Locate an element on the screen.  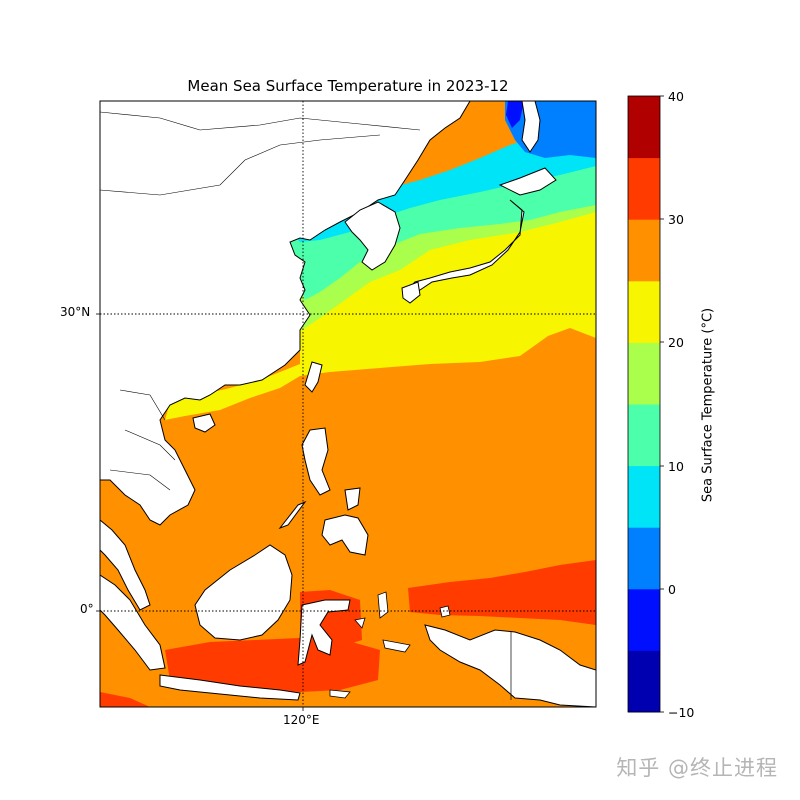
colorbar is located at coordinates (644, 404).